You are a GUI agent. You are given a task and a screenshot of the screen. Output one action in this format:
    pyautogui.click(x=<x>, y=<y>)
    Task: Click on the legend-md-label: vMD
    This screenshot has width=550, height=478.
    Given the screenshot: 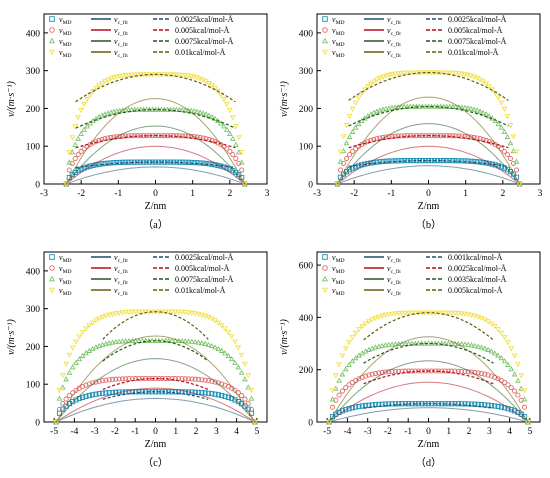 What is the action you would take?
    pyautogui.click(x=338, y=53)
    